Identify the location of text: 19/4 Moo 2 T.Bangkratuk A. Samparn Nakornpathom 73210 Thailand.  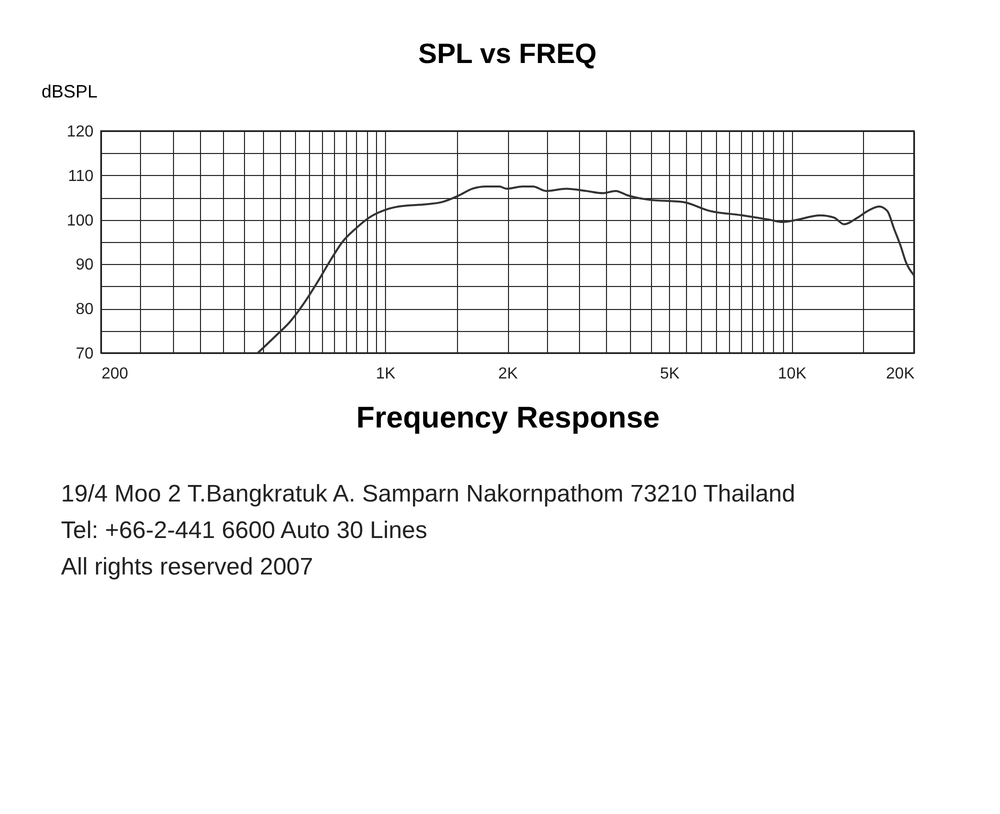
(428, 494).